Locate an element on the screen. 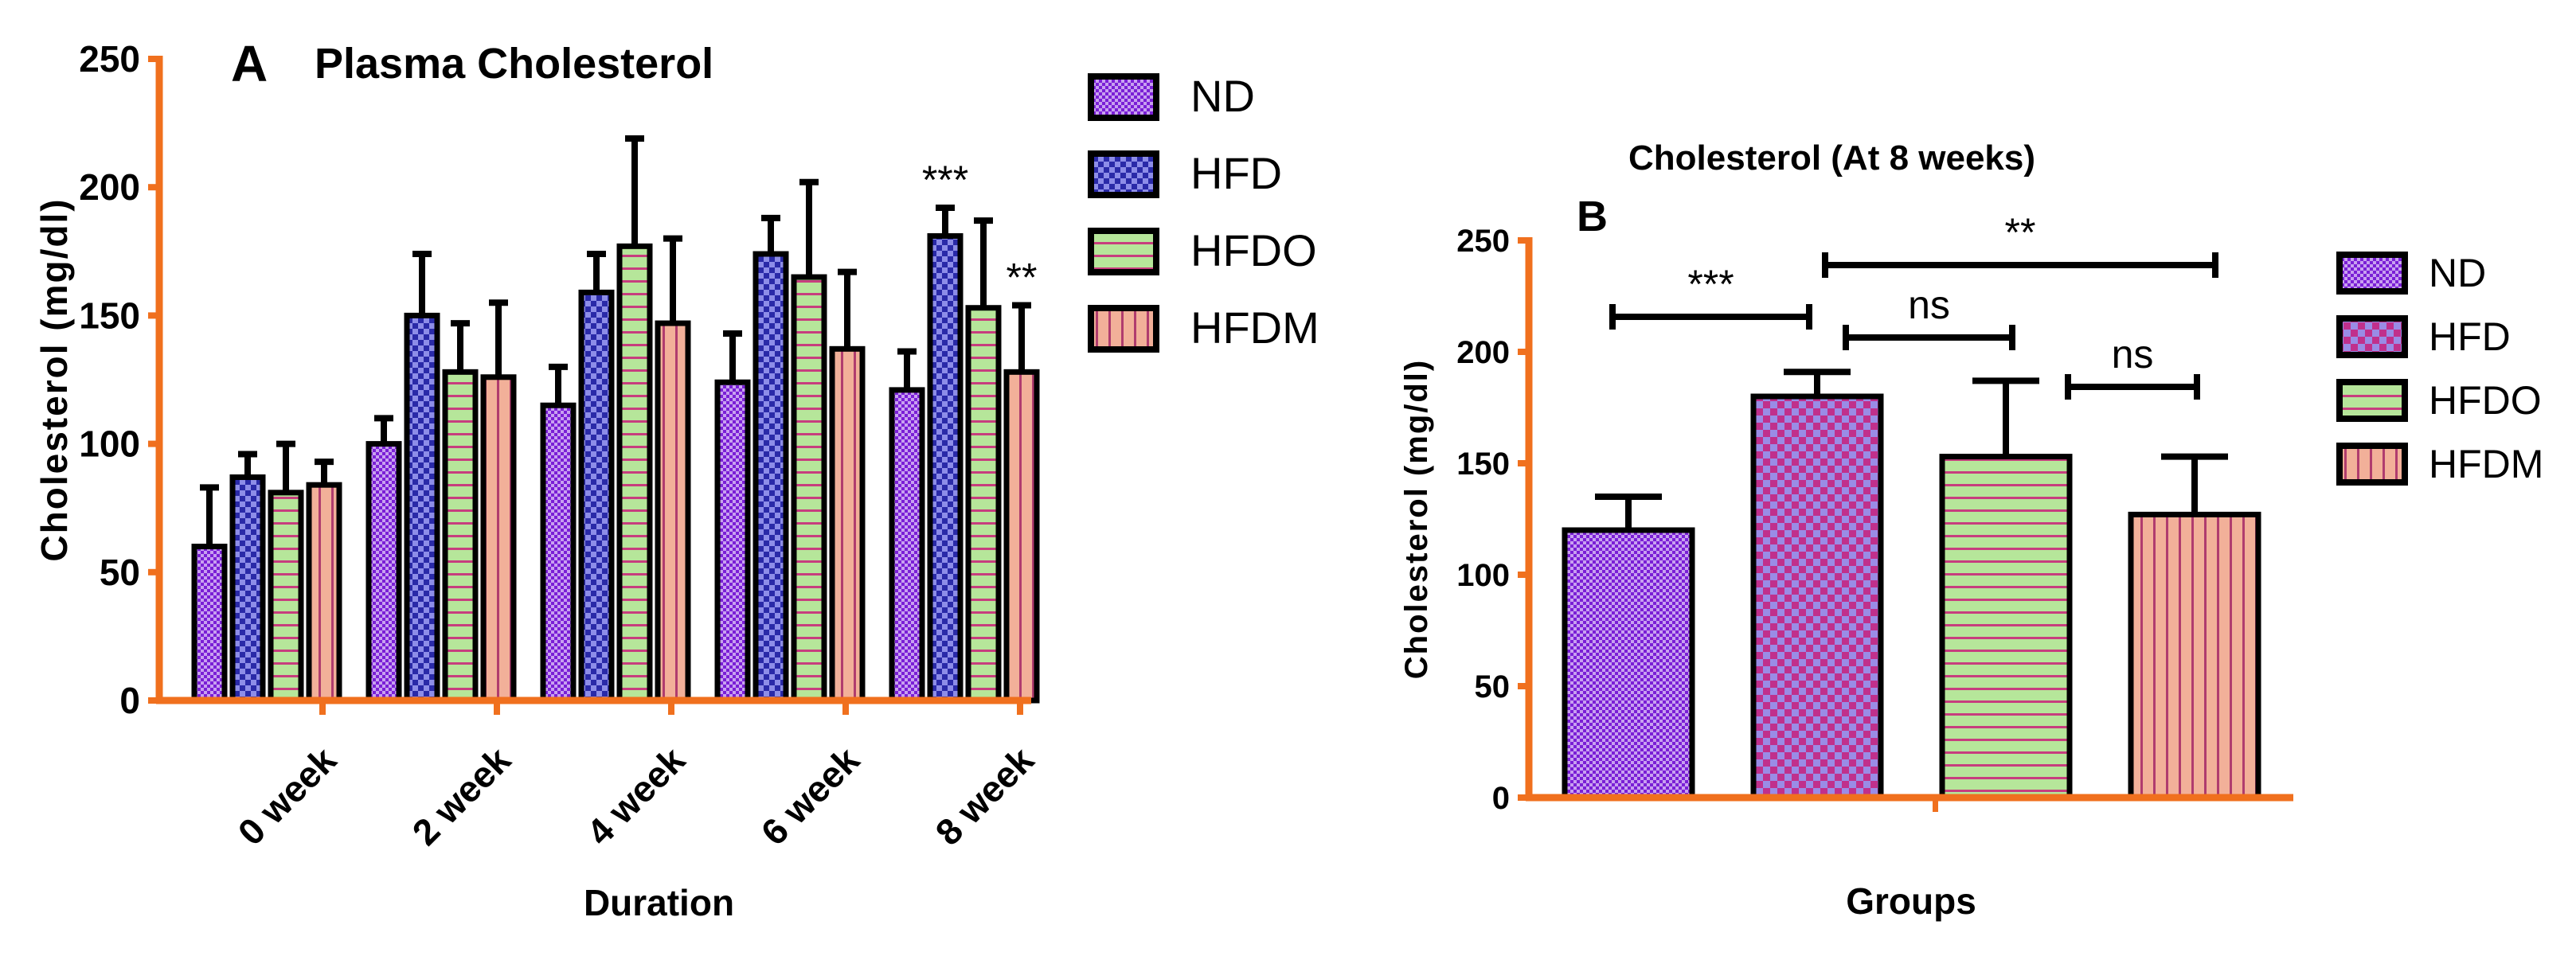  comparison-label: *** is located at coordinates (1711, 284).